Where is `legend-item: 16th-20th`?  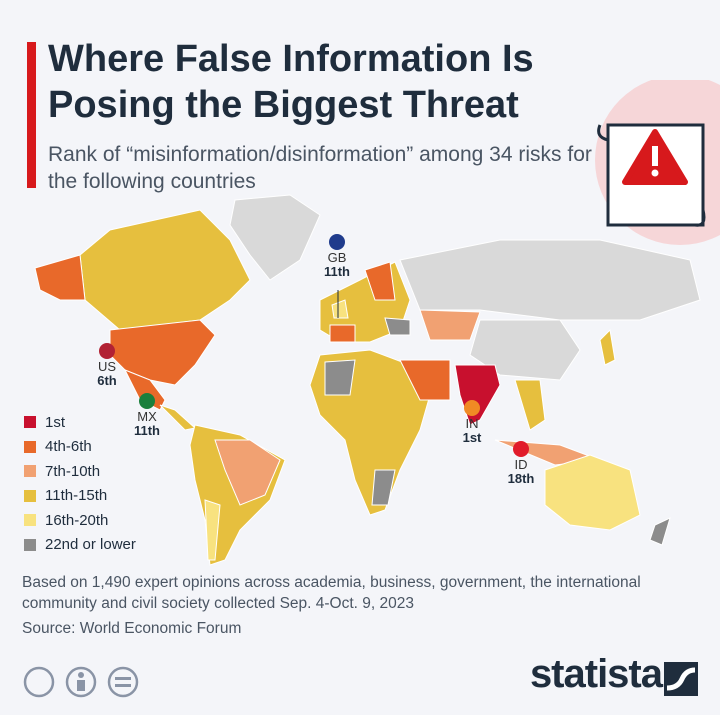 legend-item: 16th-20th is located at coordinates (80, 520).